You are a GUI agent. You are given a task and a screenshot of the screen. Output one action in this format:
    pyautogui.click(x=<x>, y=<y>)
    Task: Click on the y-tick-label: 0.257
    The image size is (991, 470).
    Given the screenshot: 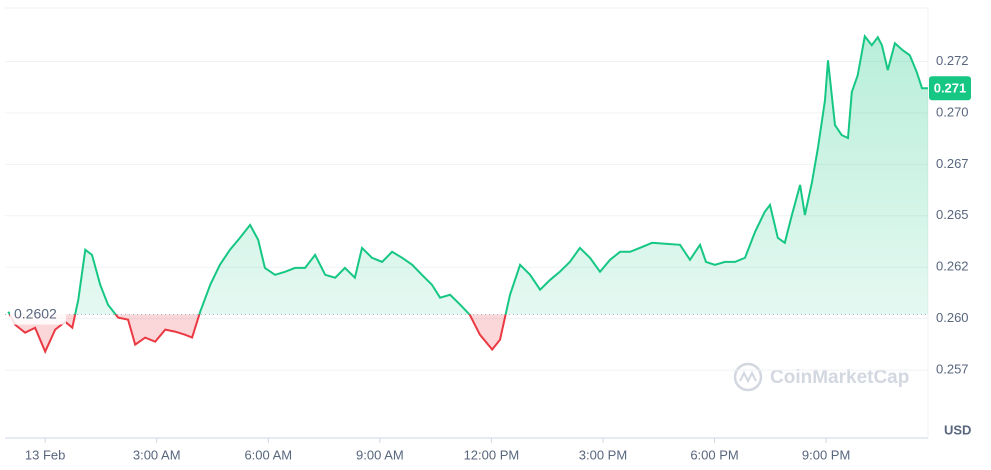 What is the action you would take?
    pyautogui.click(x=952, y=369)
    